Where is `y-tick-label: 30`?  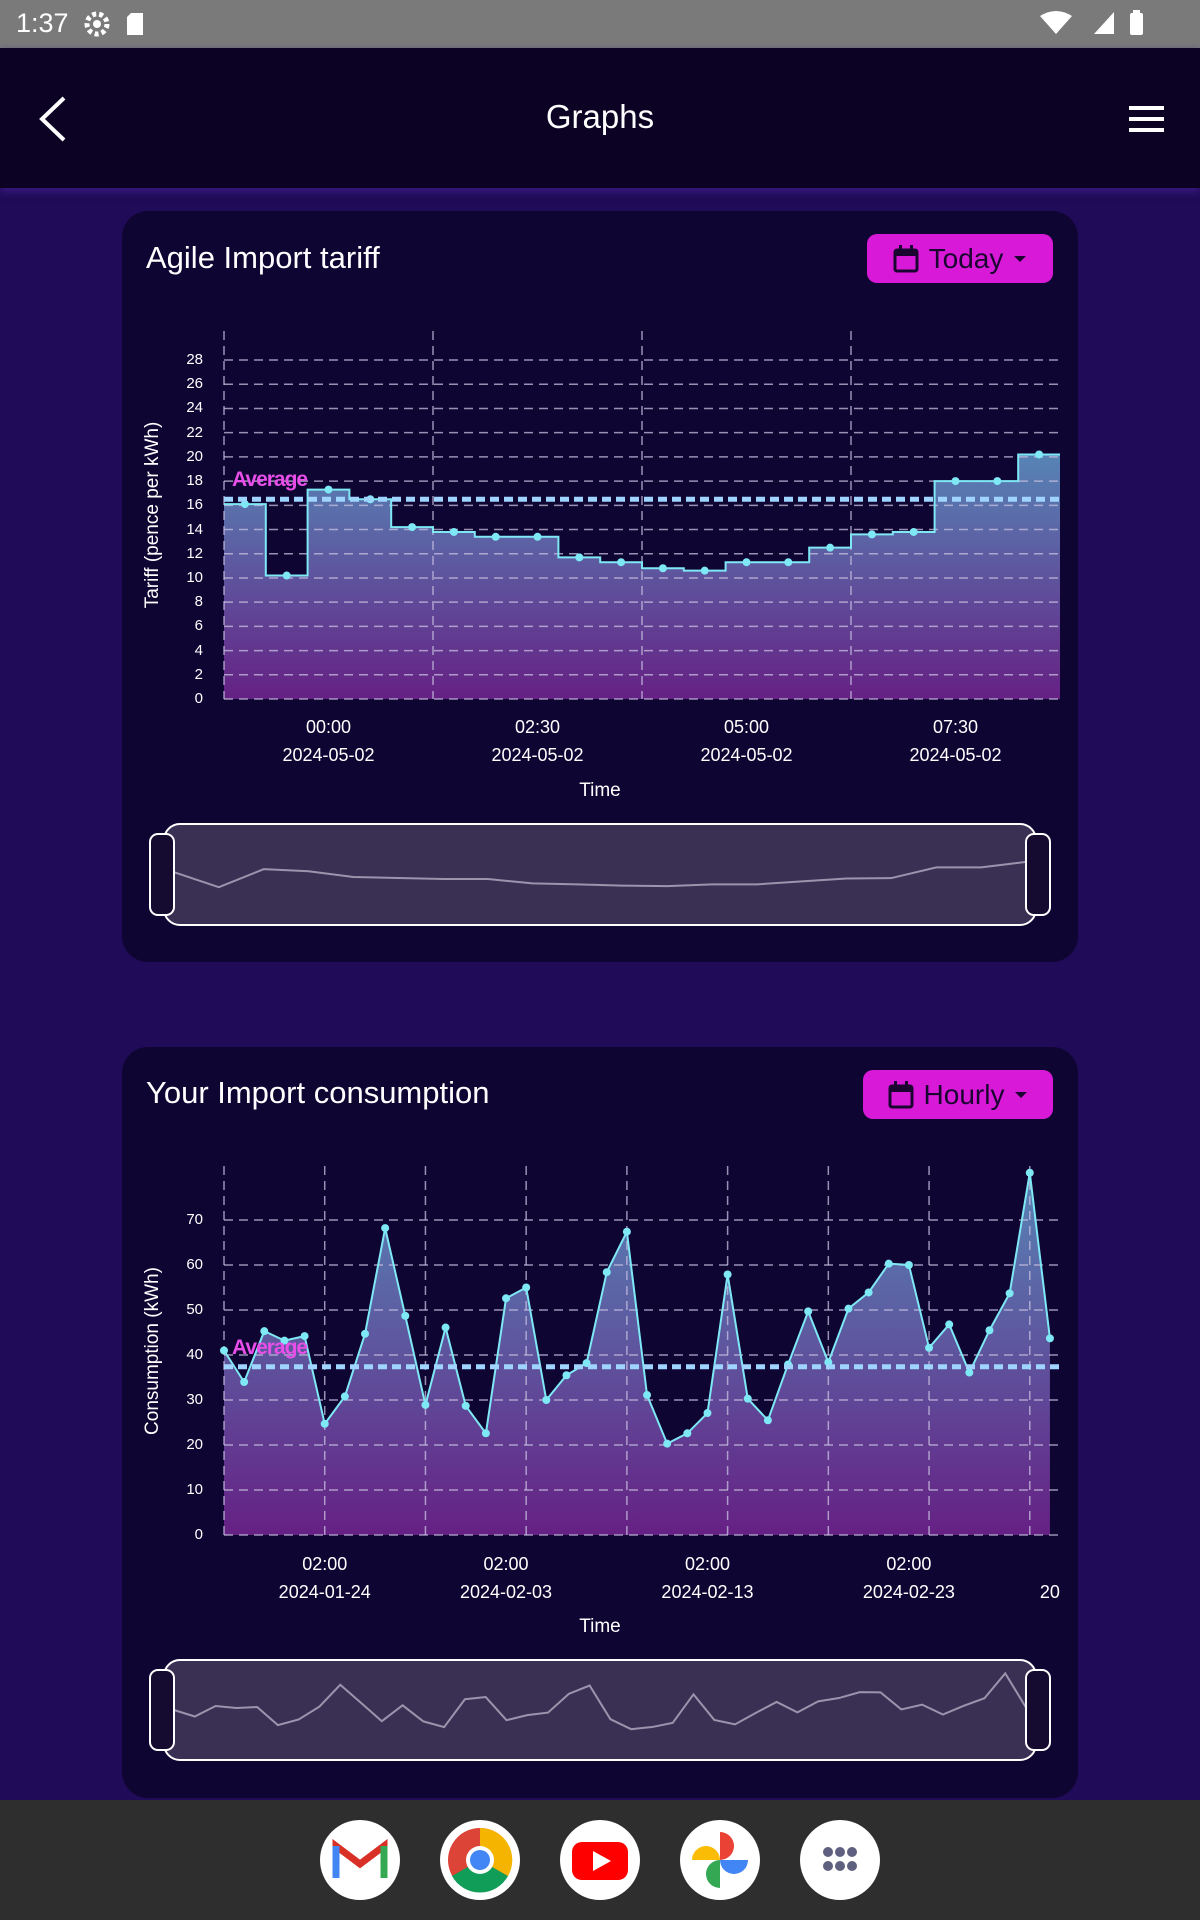 y-tick-label: 30 is located at coordinates (194, 1399).